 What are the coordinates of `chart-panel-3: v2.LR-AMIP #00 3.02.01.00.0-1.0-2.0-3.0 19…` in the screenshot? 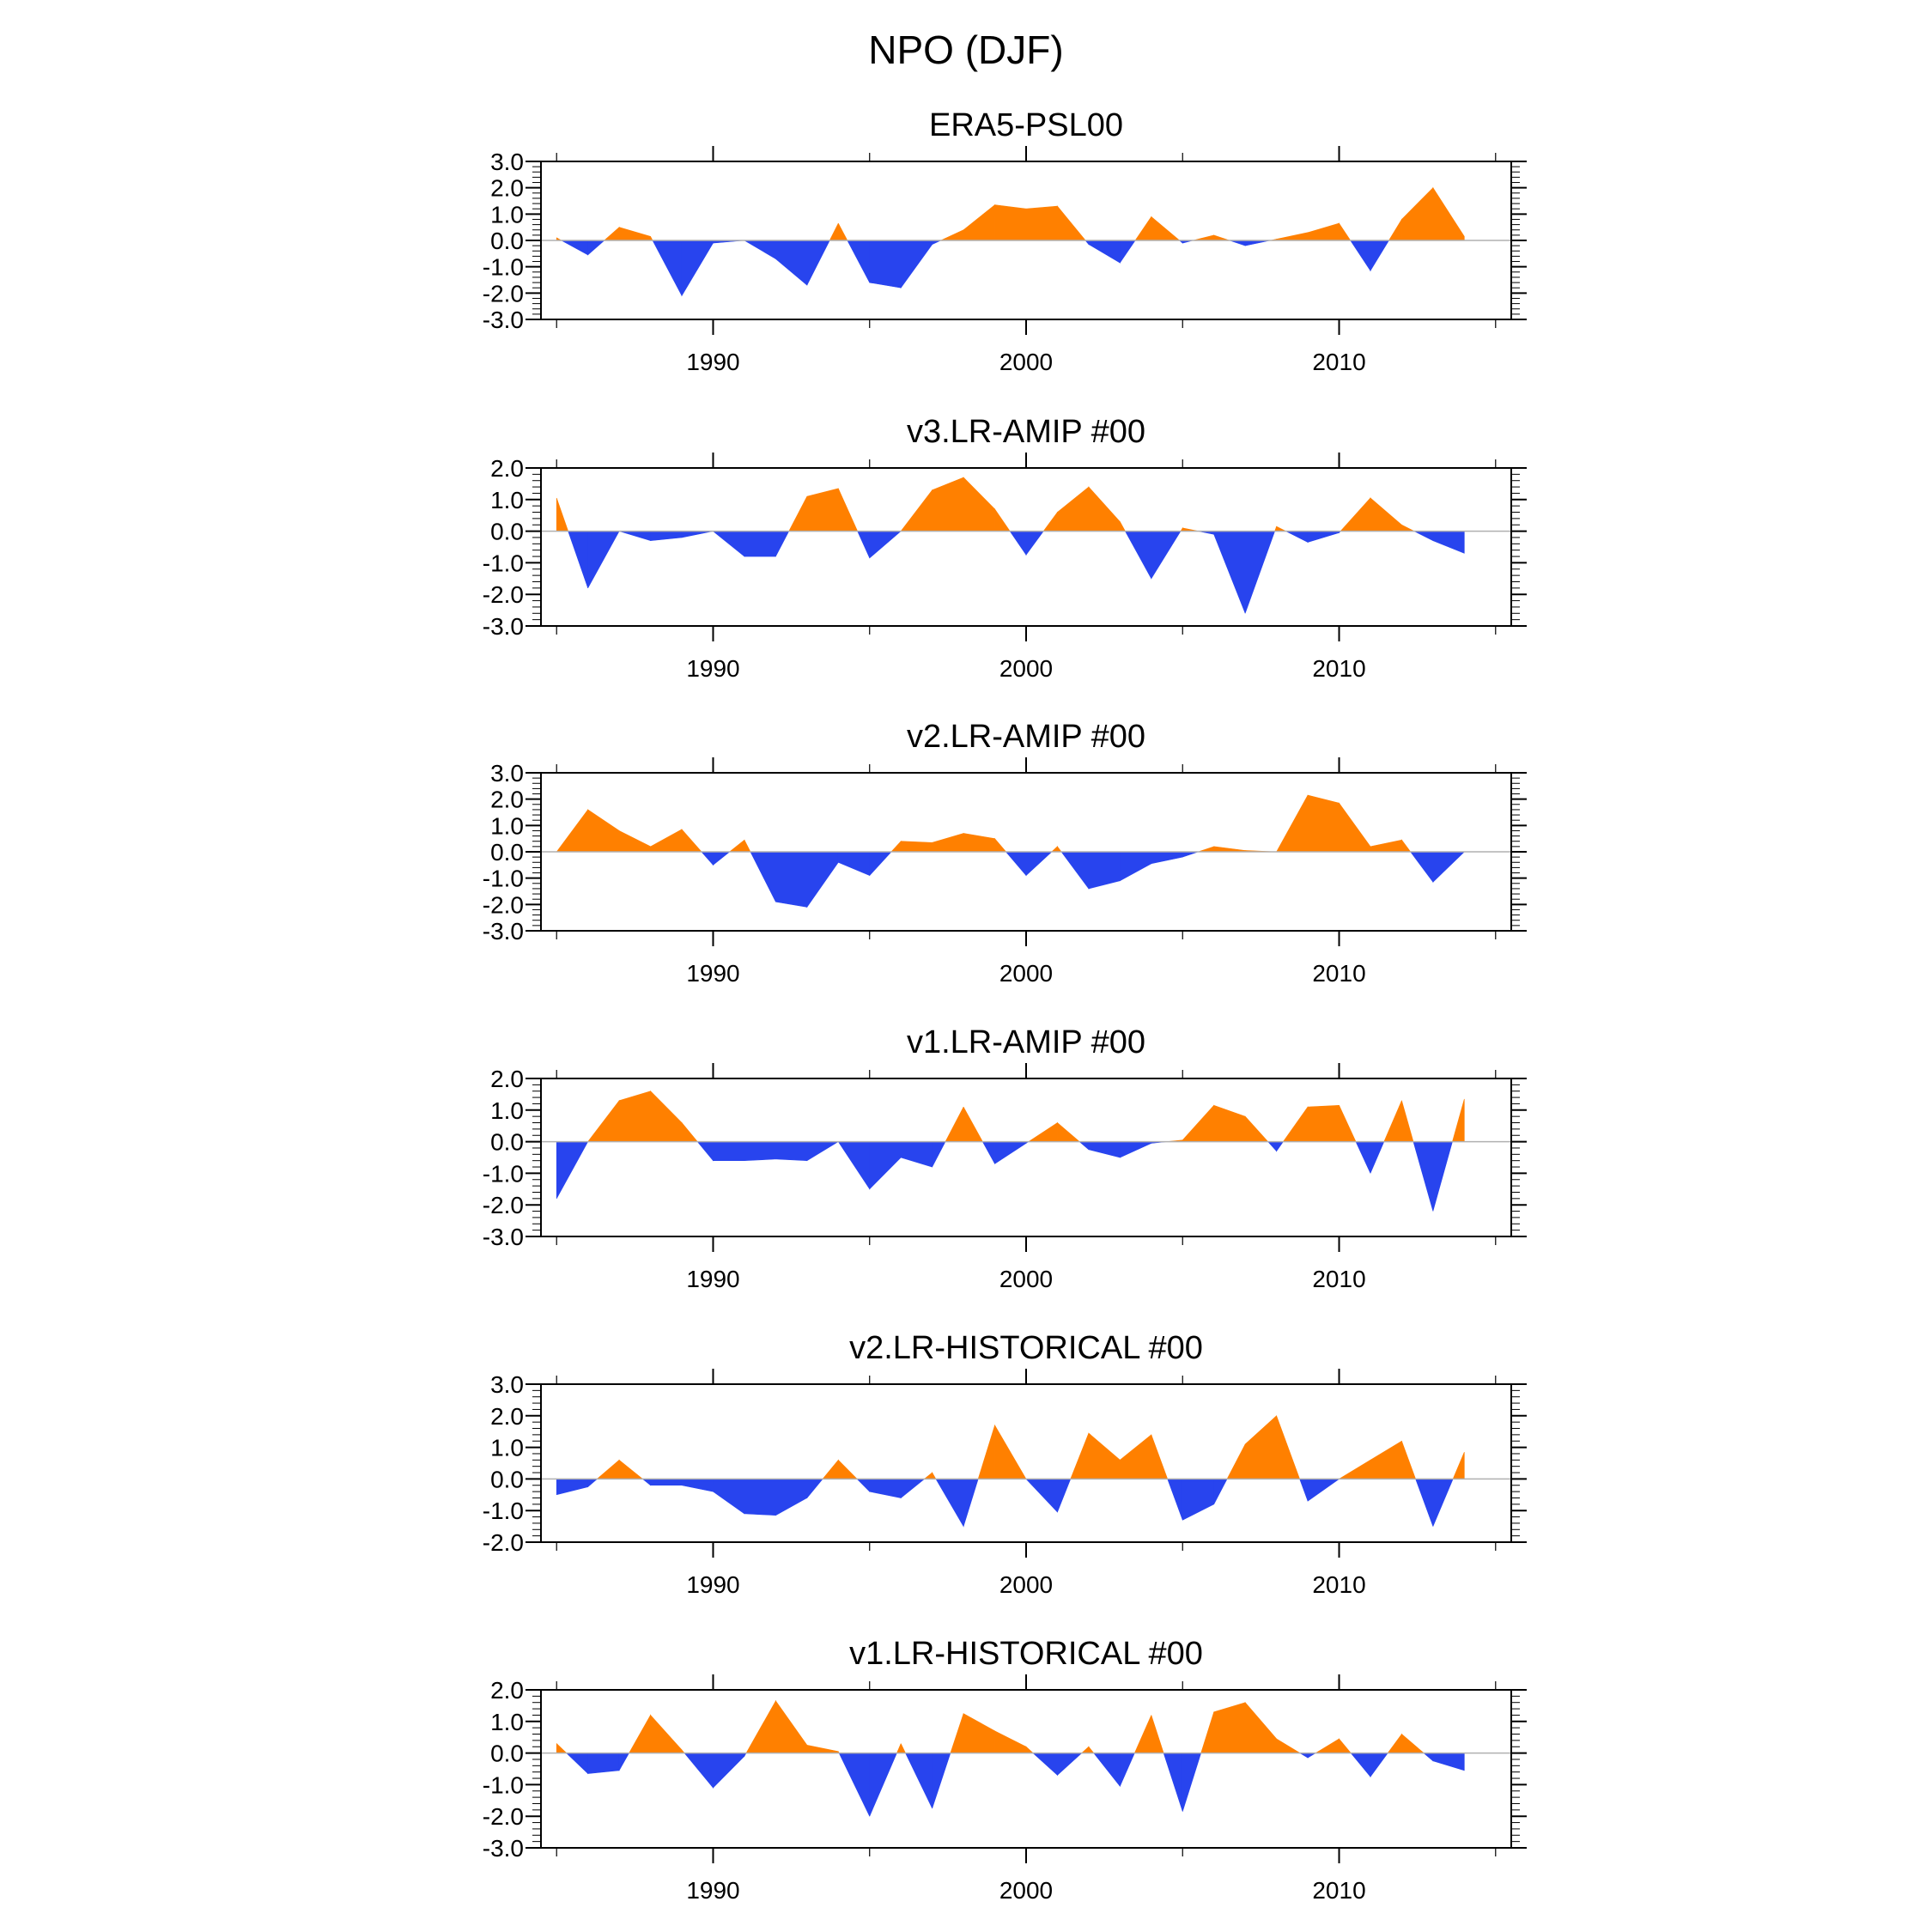 It's located at (1005, 853).